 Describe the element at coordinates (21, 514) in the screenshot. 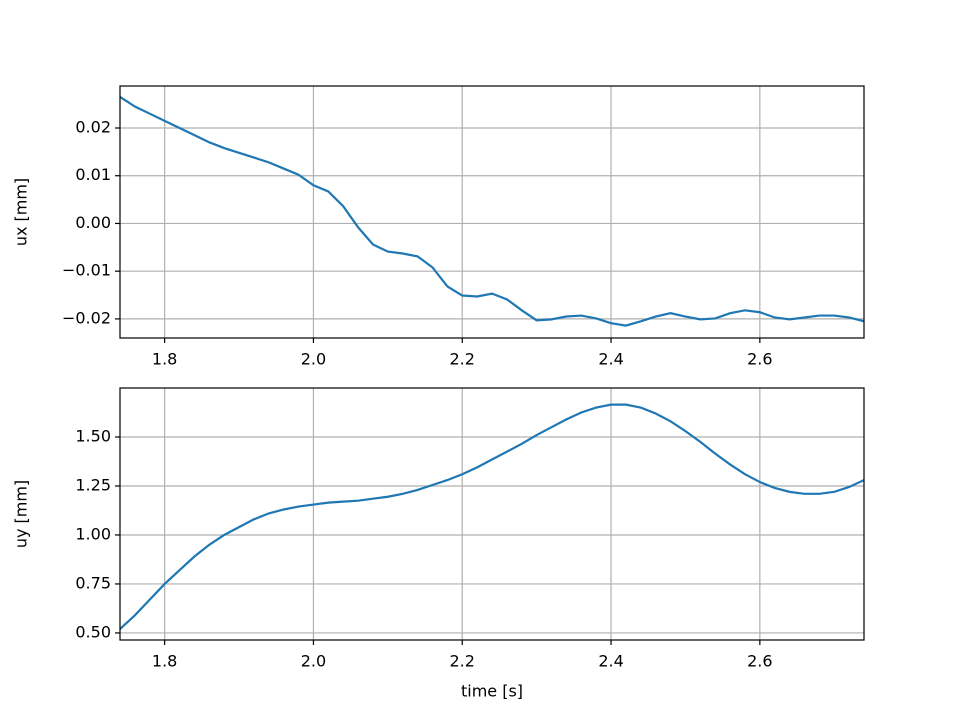

I see `y-axis-label: uy [mm]` at that location.